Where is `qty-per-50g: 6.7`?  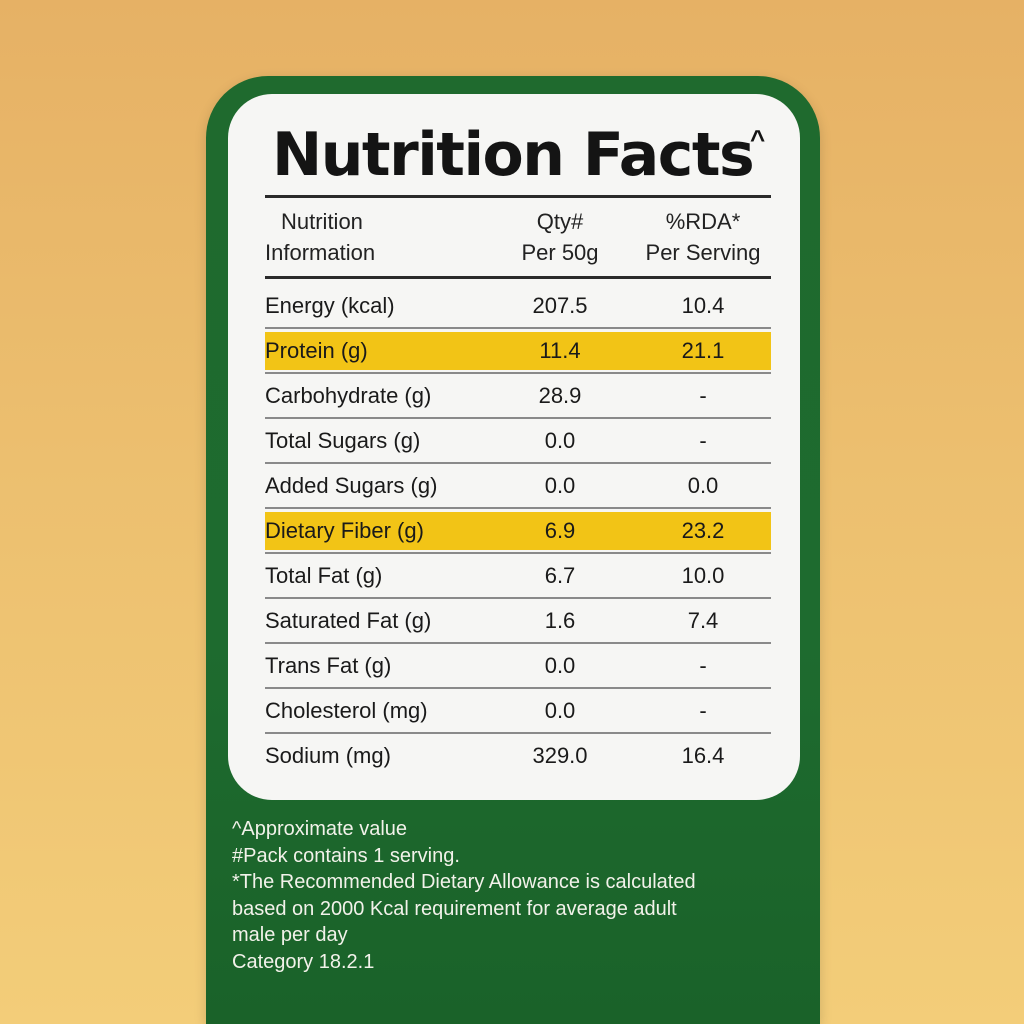
qty-per-50g: 6.7 is located at coordinates (560, 575).